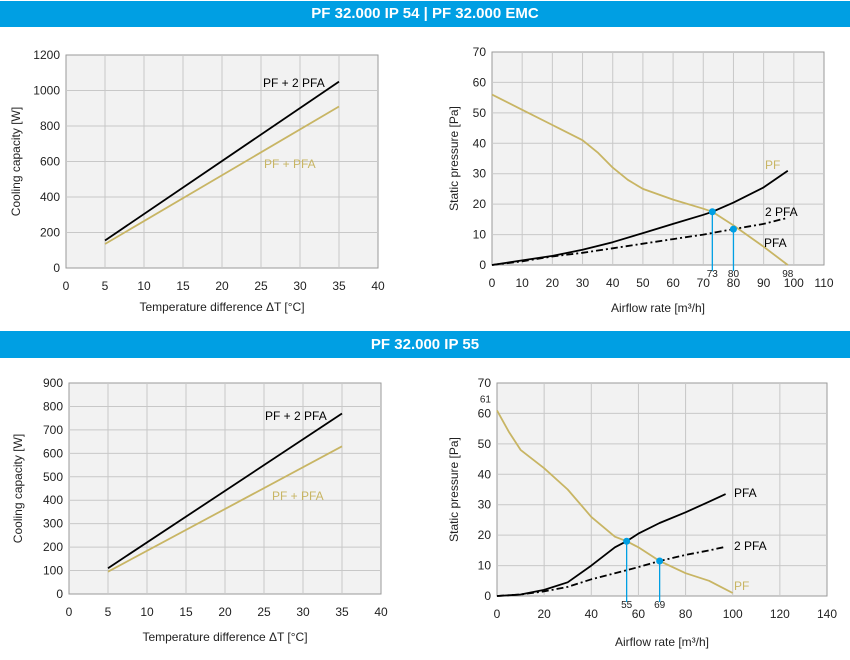 This screenshot has height=660, width=850. I want to click on series-label: PF + PFA, so click(290, 164).